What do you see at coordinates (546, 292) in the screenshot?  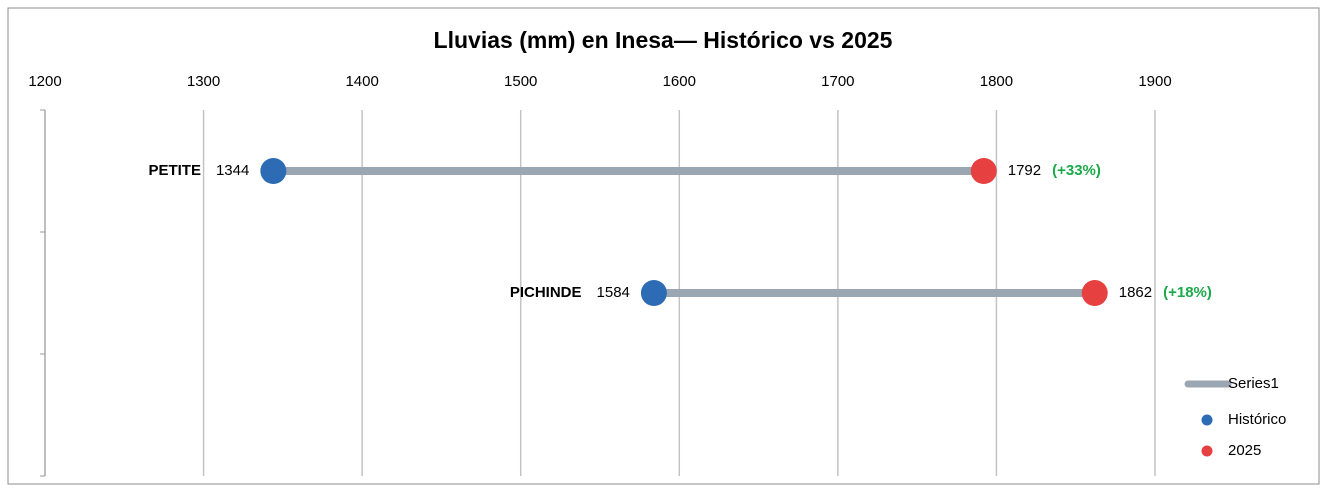 I see `category-label: PICHINDE` at bounding box center [546, 292].